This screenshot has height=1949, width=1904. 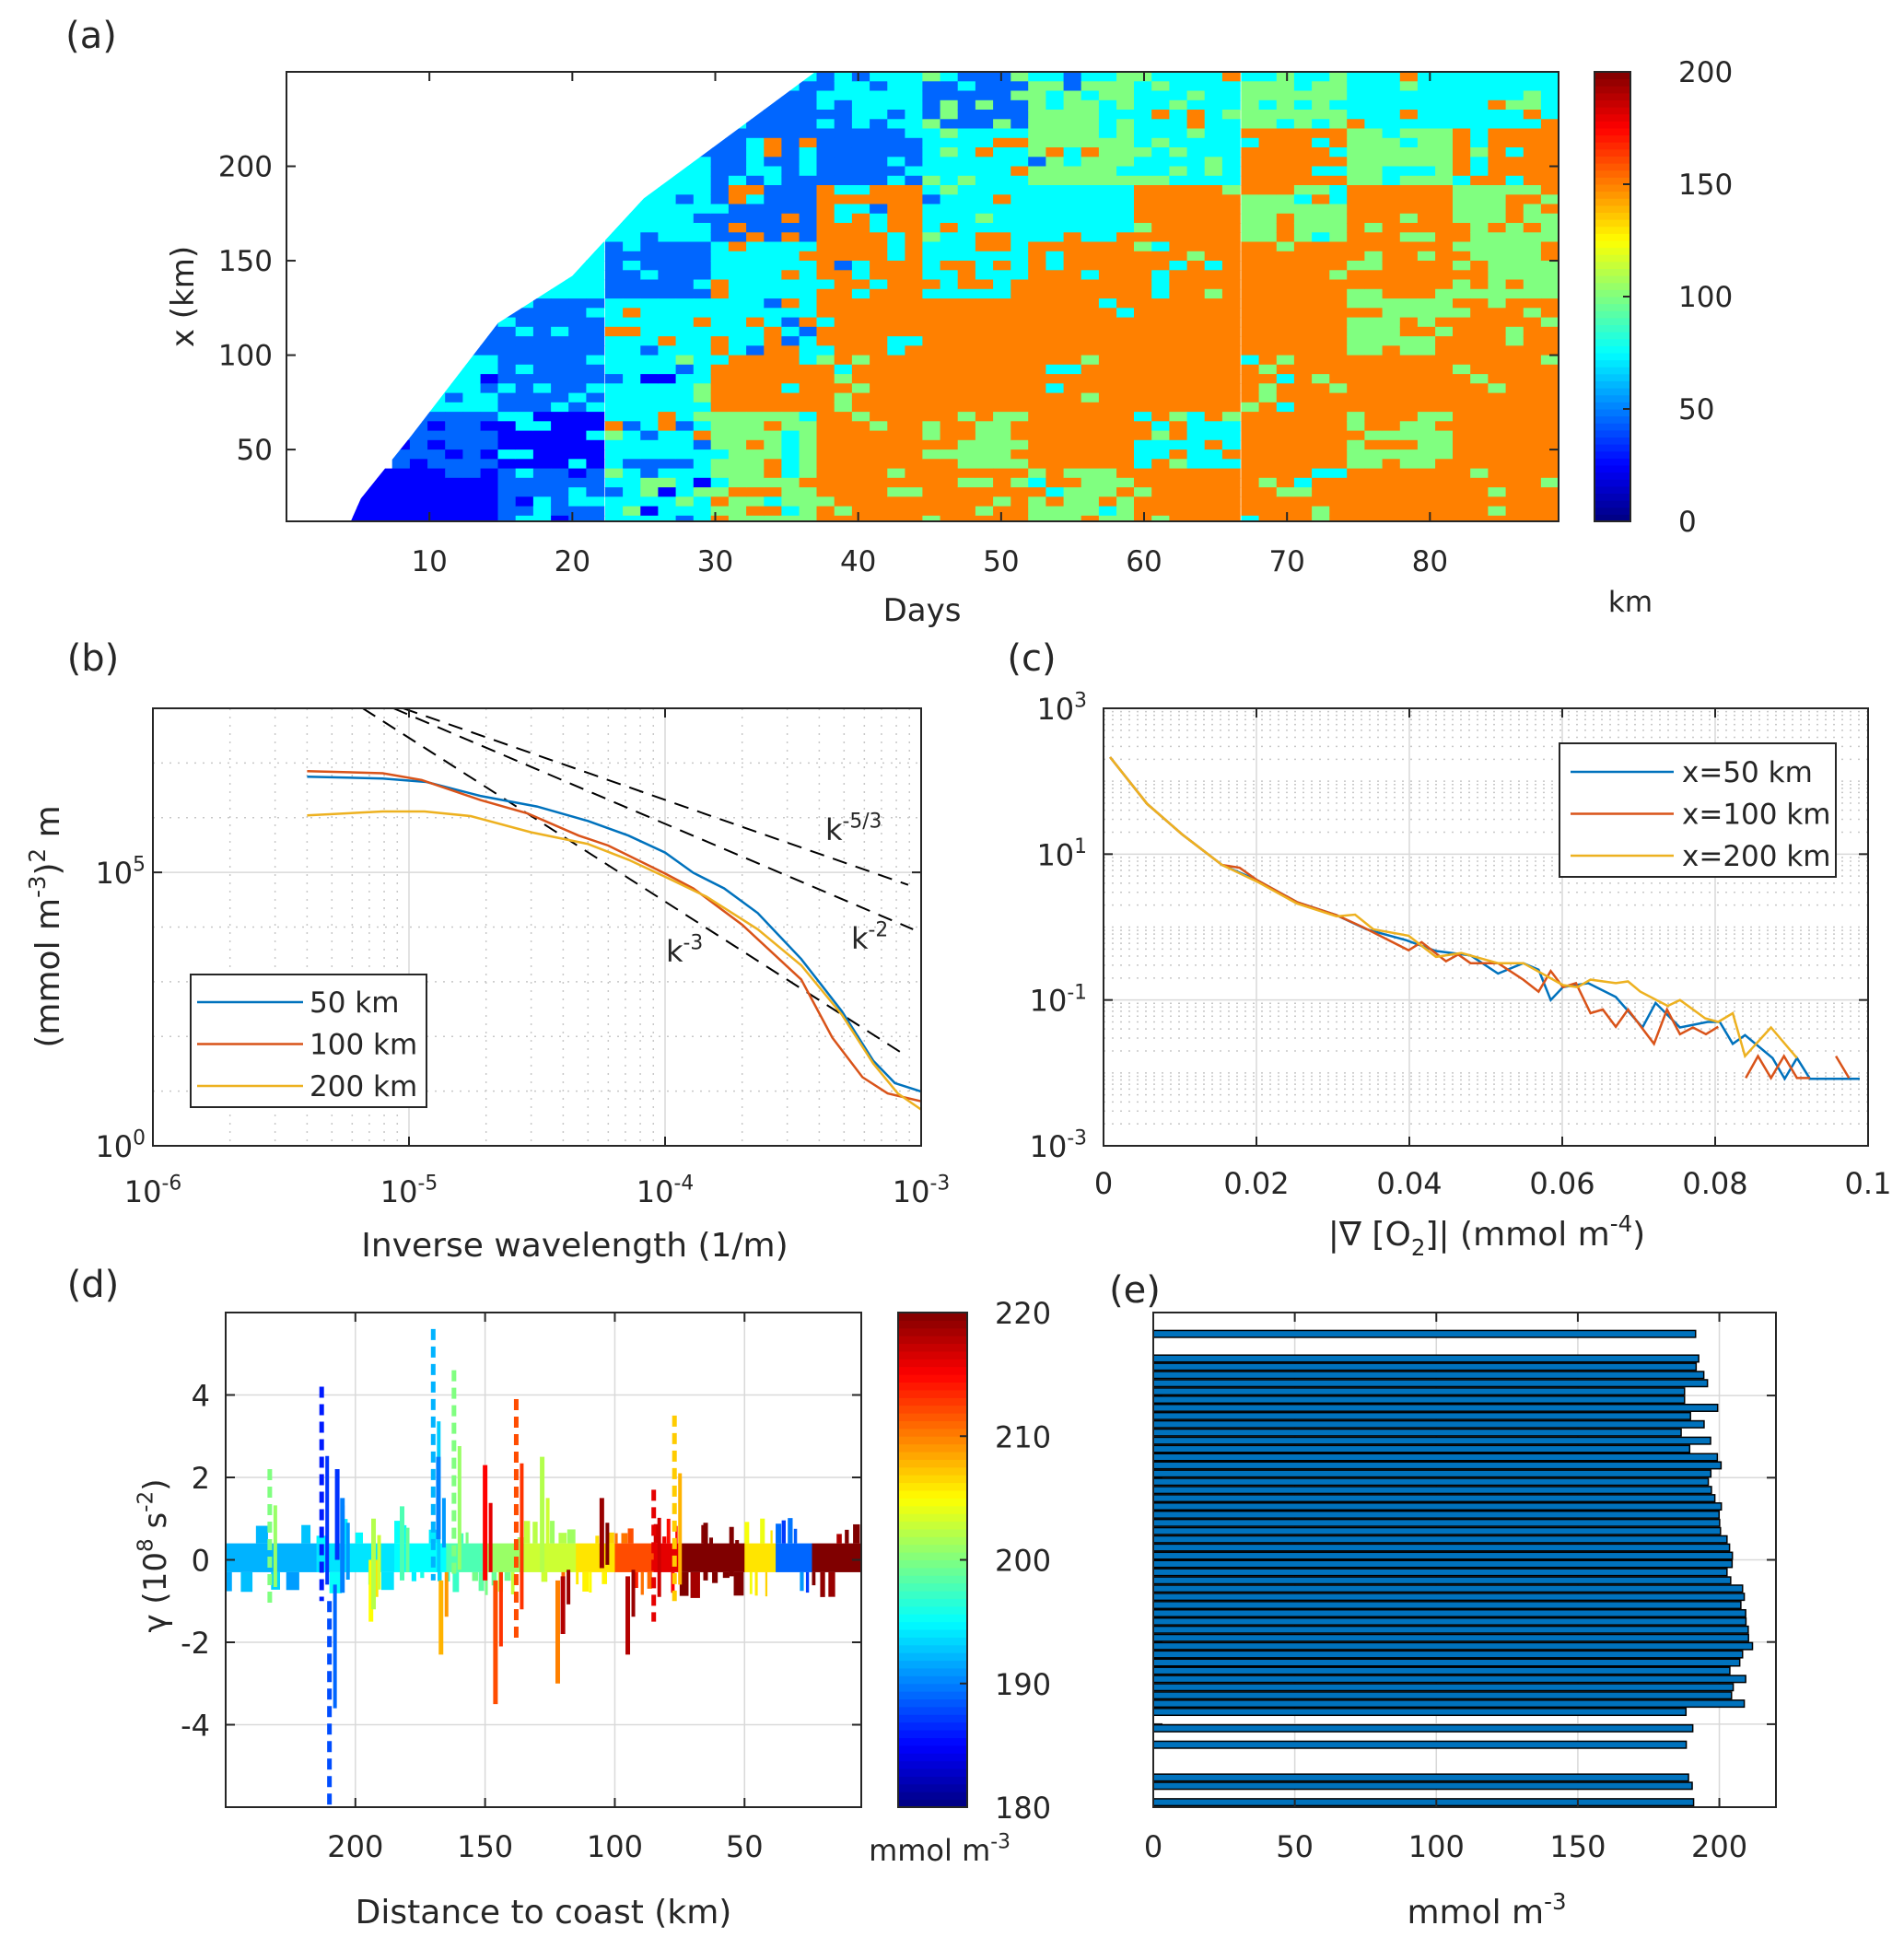 I want to click on bar, so click(x=1443, y=1687).